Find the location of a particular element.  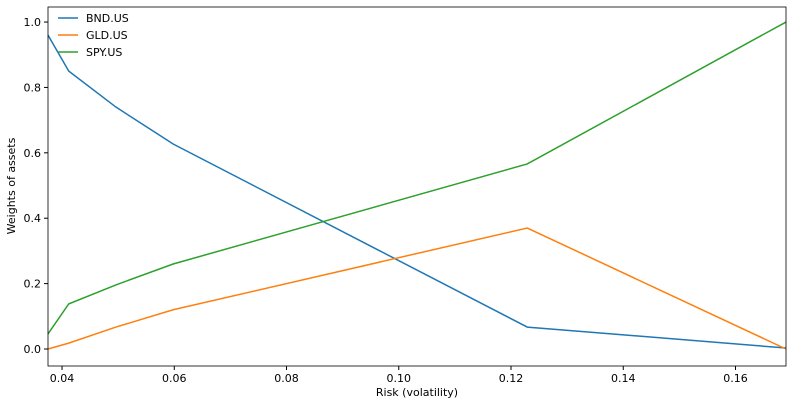

legend-label: SPY.US is located at coordinates (104, 52).